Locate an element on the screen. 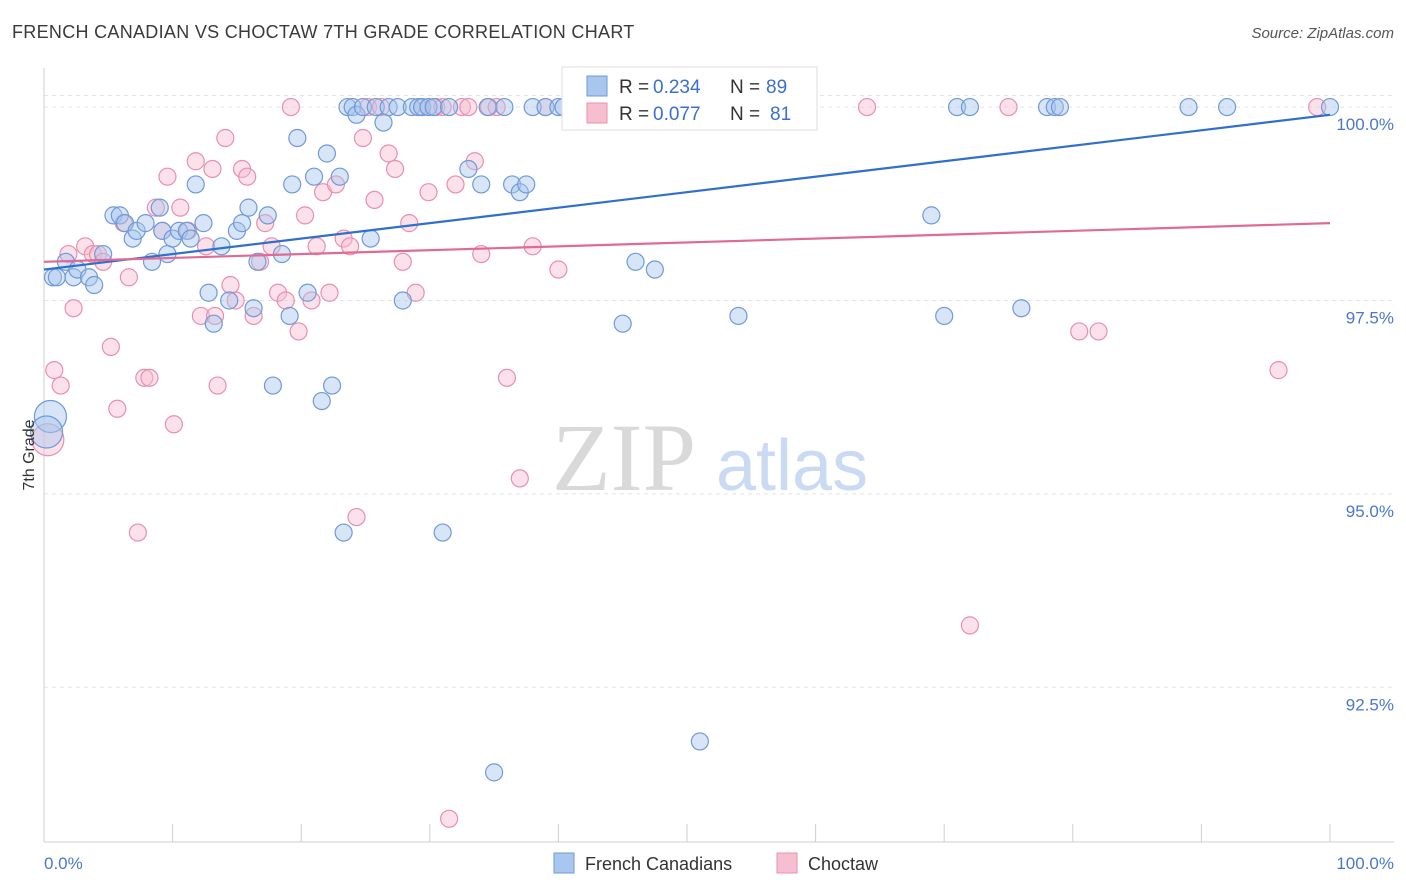 This screenshot has width=1406, height=892. series-legend-label-pink: Choctaw is located at coordinates (843, 864).